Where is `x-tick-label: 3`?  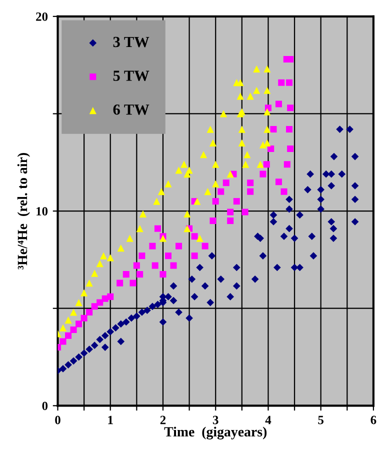 x-tick-label: 3 is located at coordinates (215, 420).